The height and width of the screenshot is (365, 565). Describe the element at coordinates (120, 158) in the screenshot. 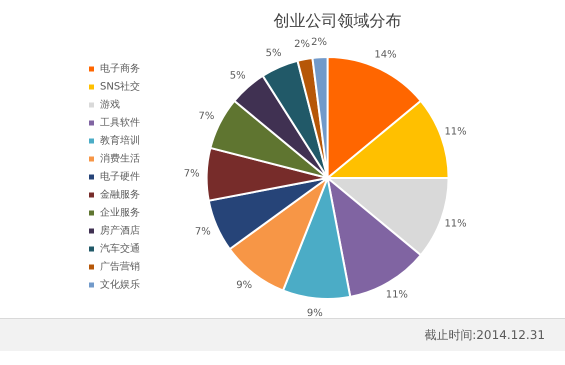

I see `legend-label: 消费生活` at that location.